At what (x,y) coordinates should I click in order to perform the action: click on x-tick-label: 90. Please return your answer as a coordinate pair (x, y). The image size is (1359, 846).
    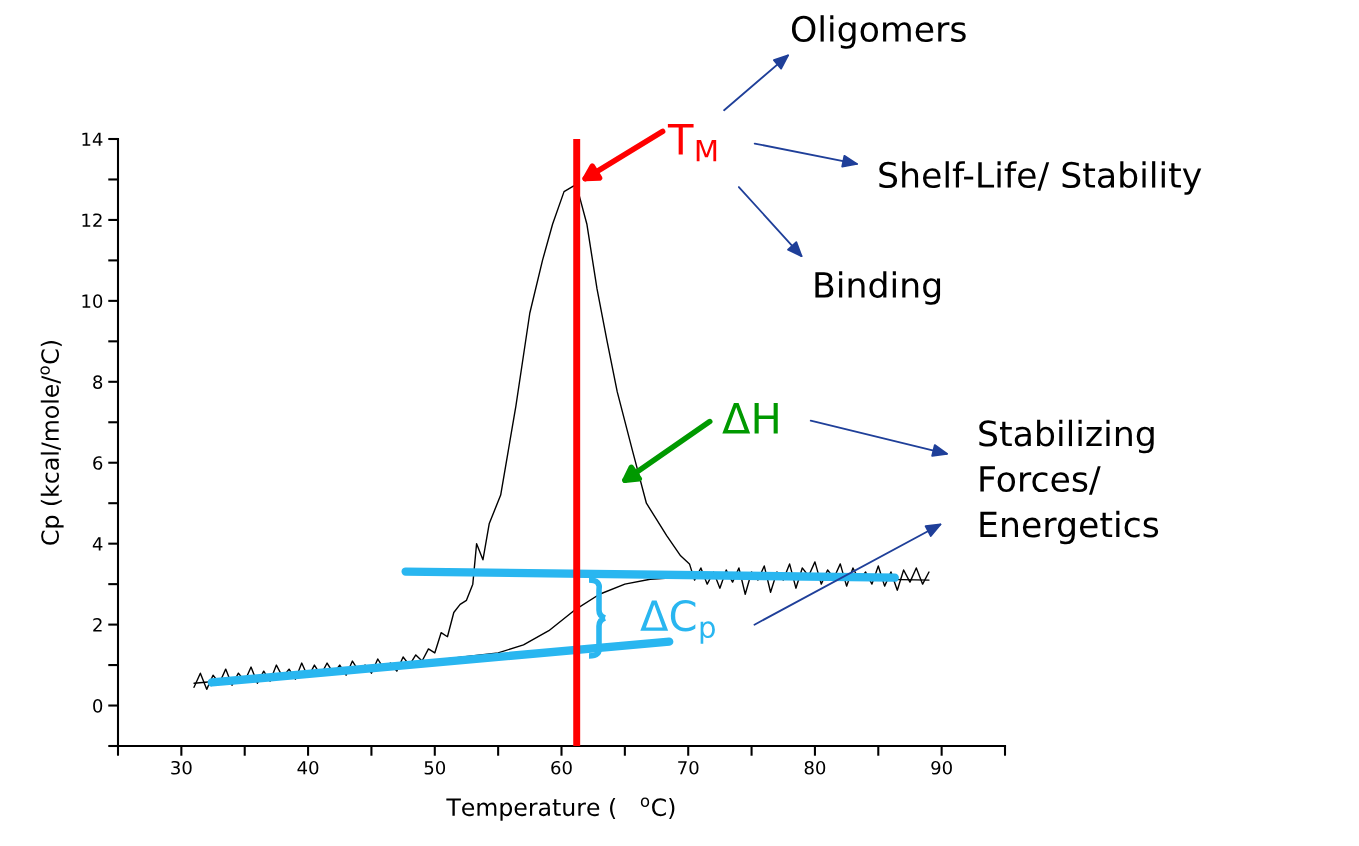
    Looking at the image, I should click on (941, 767).